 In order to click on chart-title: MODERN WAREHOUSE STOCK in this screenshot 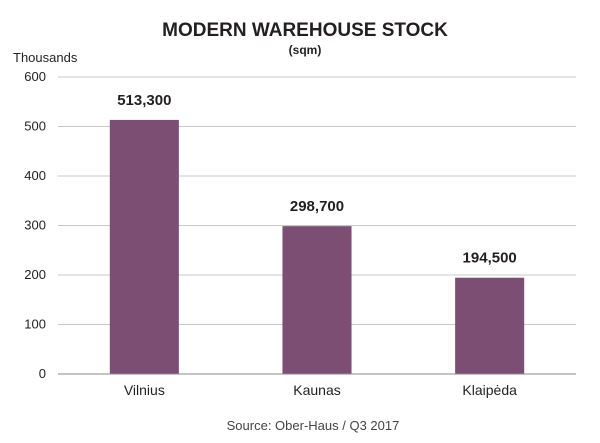, I will do `click(305, 30)`.